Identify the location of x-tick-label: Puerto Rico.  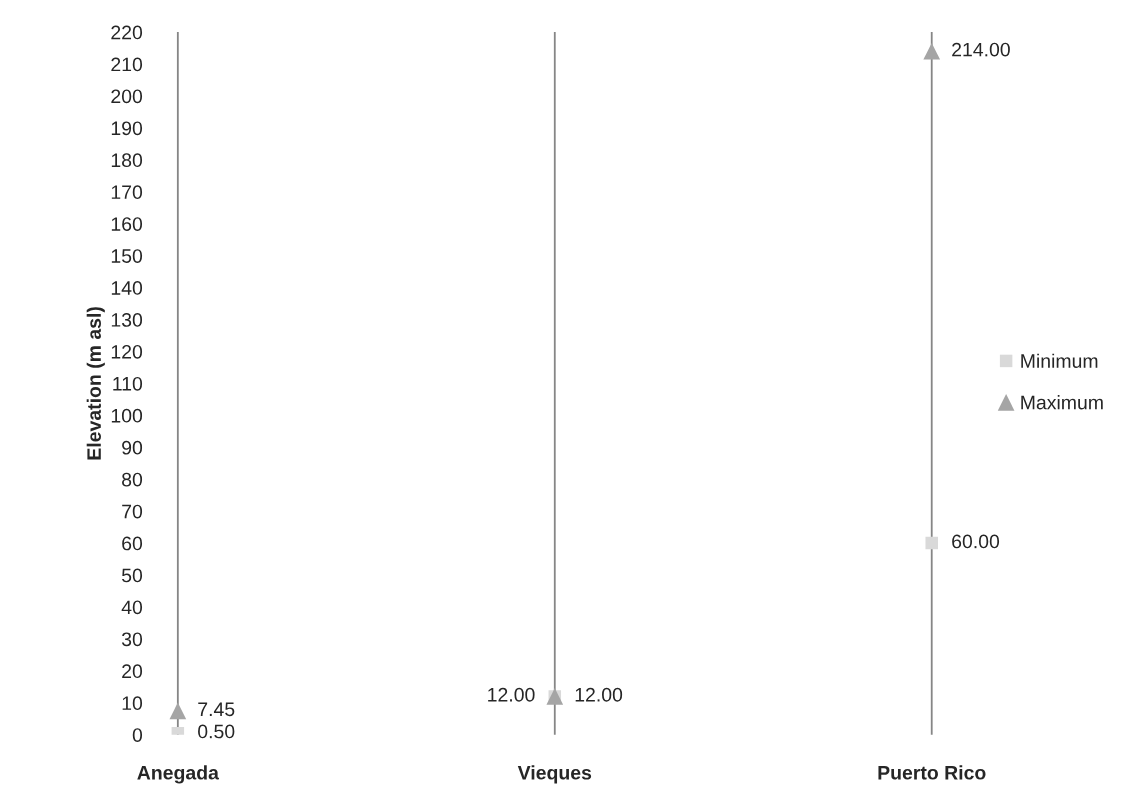
(932, 772).